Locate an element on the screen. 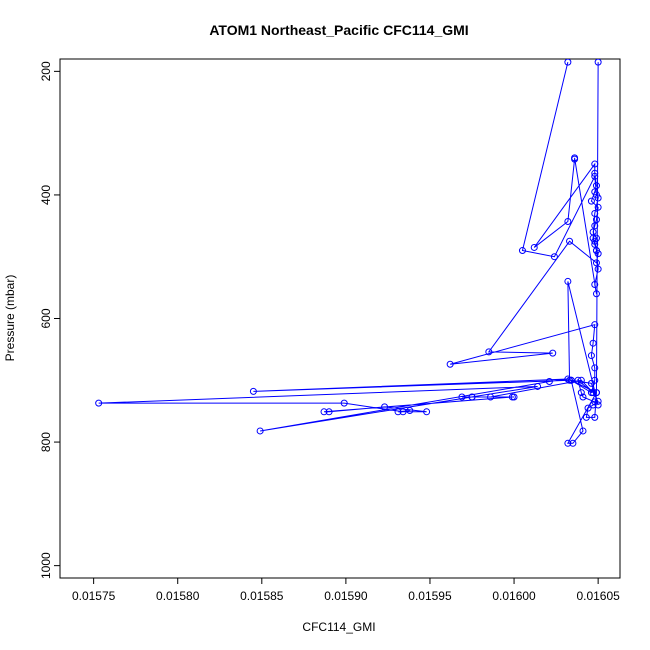 The width and height of the screenshot is (650, 650). x-axis-label: CFC114_GMI is located at coordinates (338, 627).